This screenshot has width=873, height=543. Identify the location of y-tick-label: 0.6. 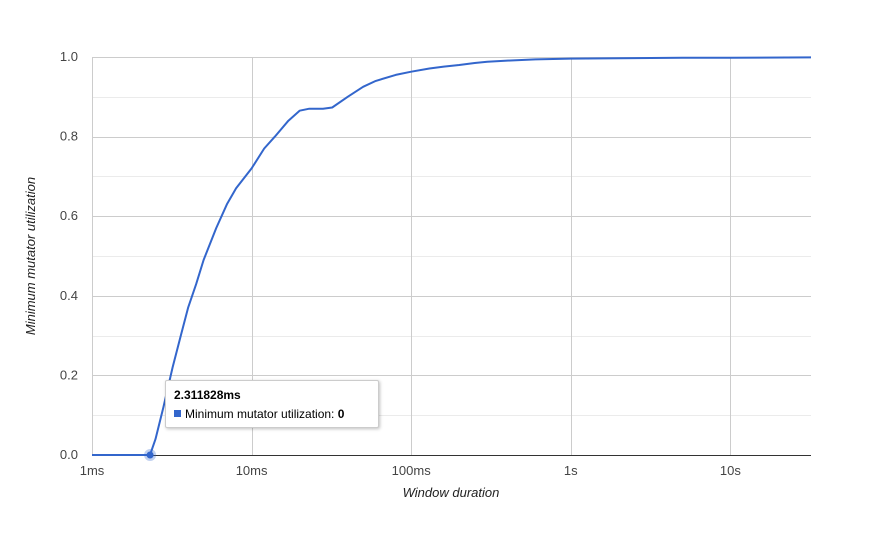
(69, 215).